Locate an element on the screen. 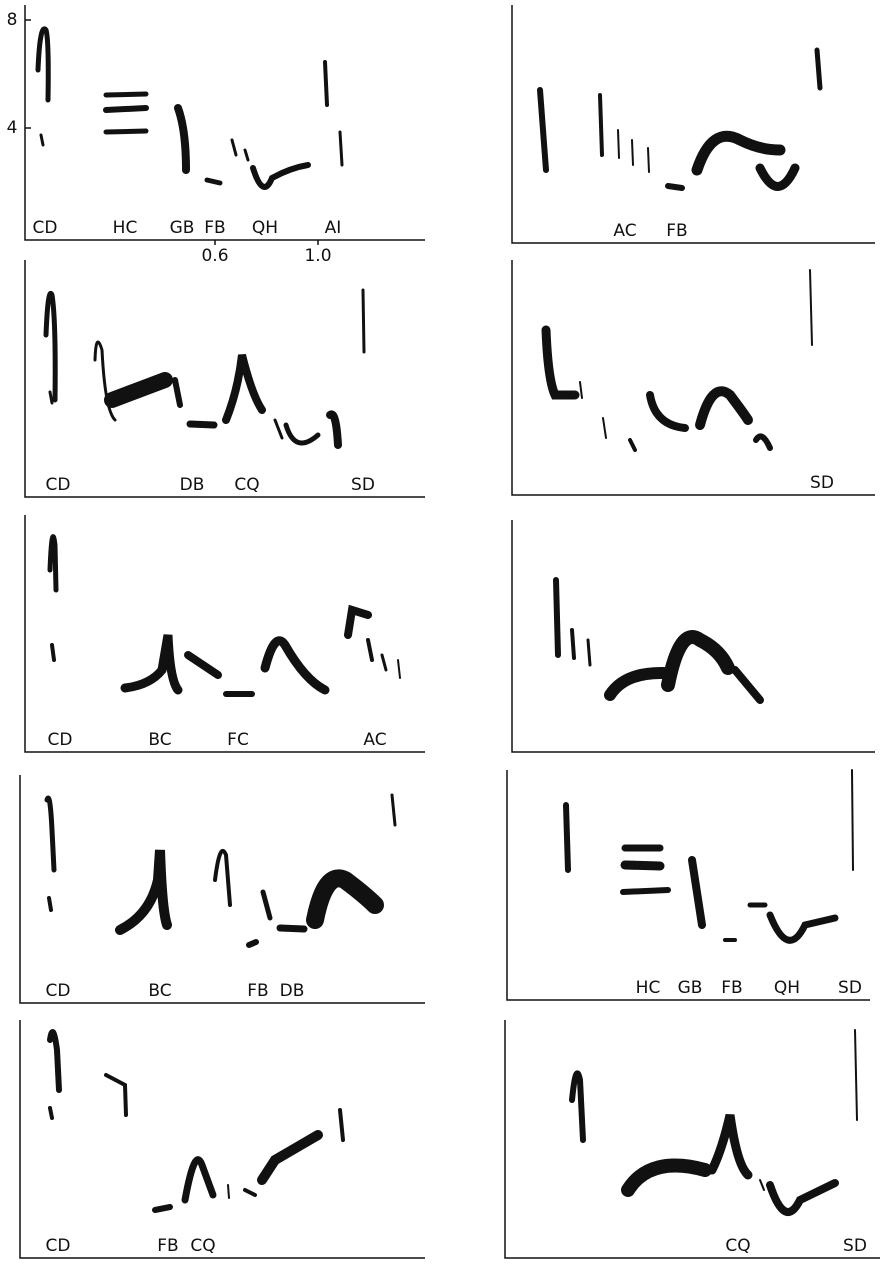  x-tick-label: 1.0 is located at coordinates (317, 256).